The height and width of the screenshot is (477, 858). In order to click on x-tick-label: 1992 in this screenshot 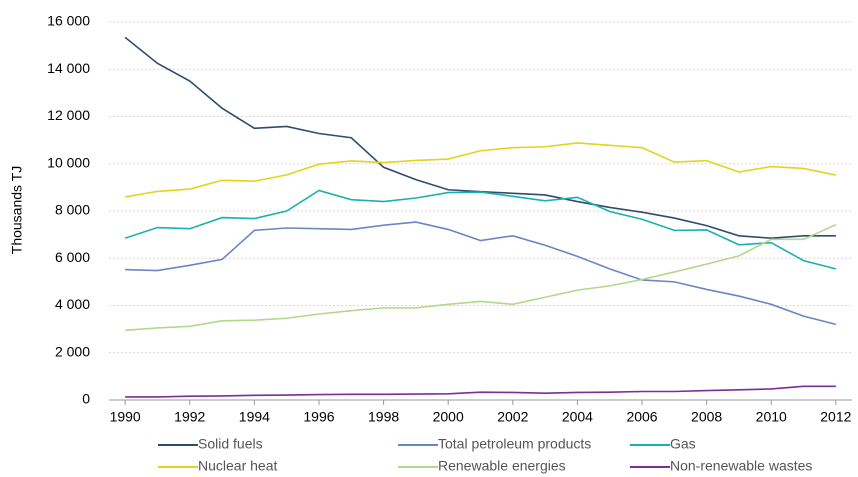, I will do `click(189, 417)`.